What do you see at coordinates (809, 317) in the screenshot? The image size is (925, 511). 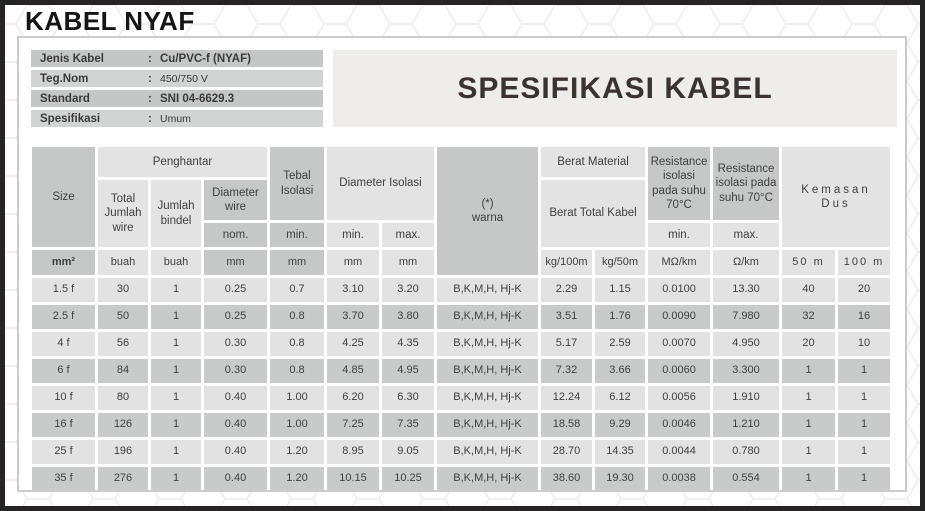 I see `spec-cell: 32` at bounding box center [809, 317].